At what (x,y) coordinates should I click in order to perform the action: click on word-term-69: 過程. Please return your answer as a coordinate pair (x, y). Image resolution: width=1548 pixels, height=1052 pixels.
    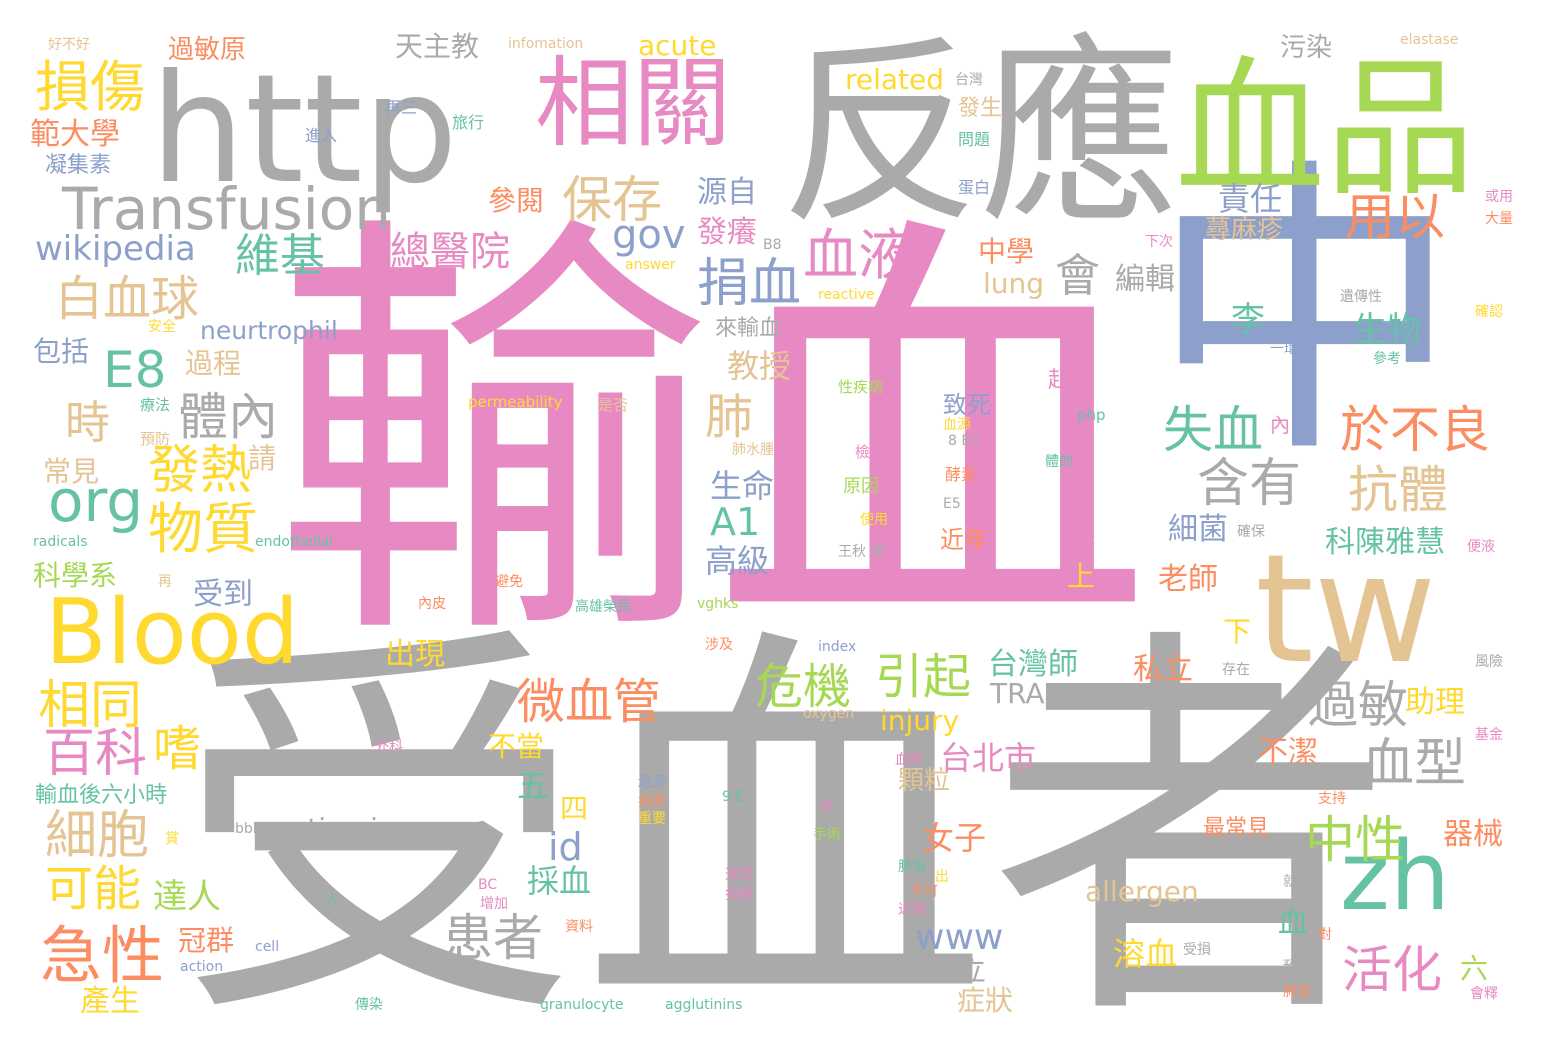
    Looking at the image, I should click on (213, 363).